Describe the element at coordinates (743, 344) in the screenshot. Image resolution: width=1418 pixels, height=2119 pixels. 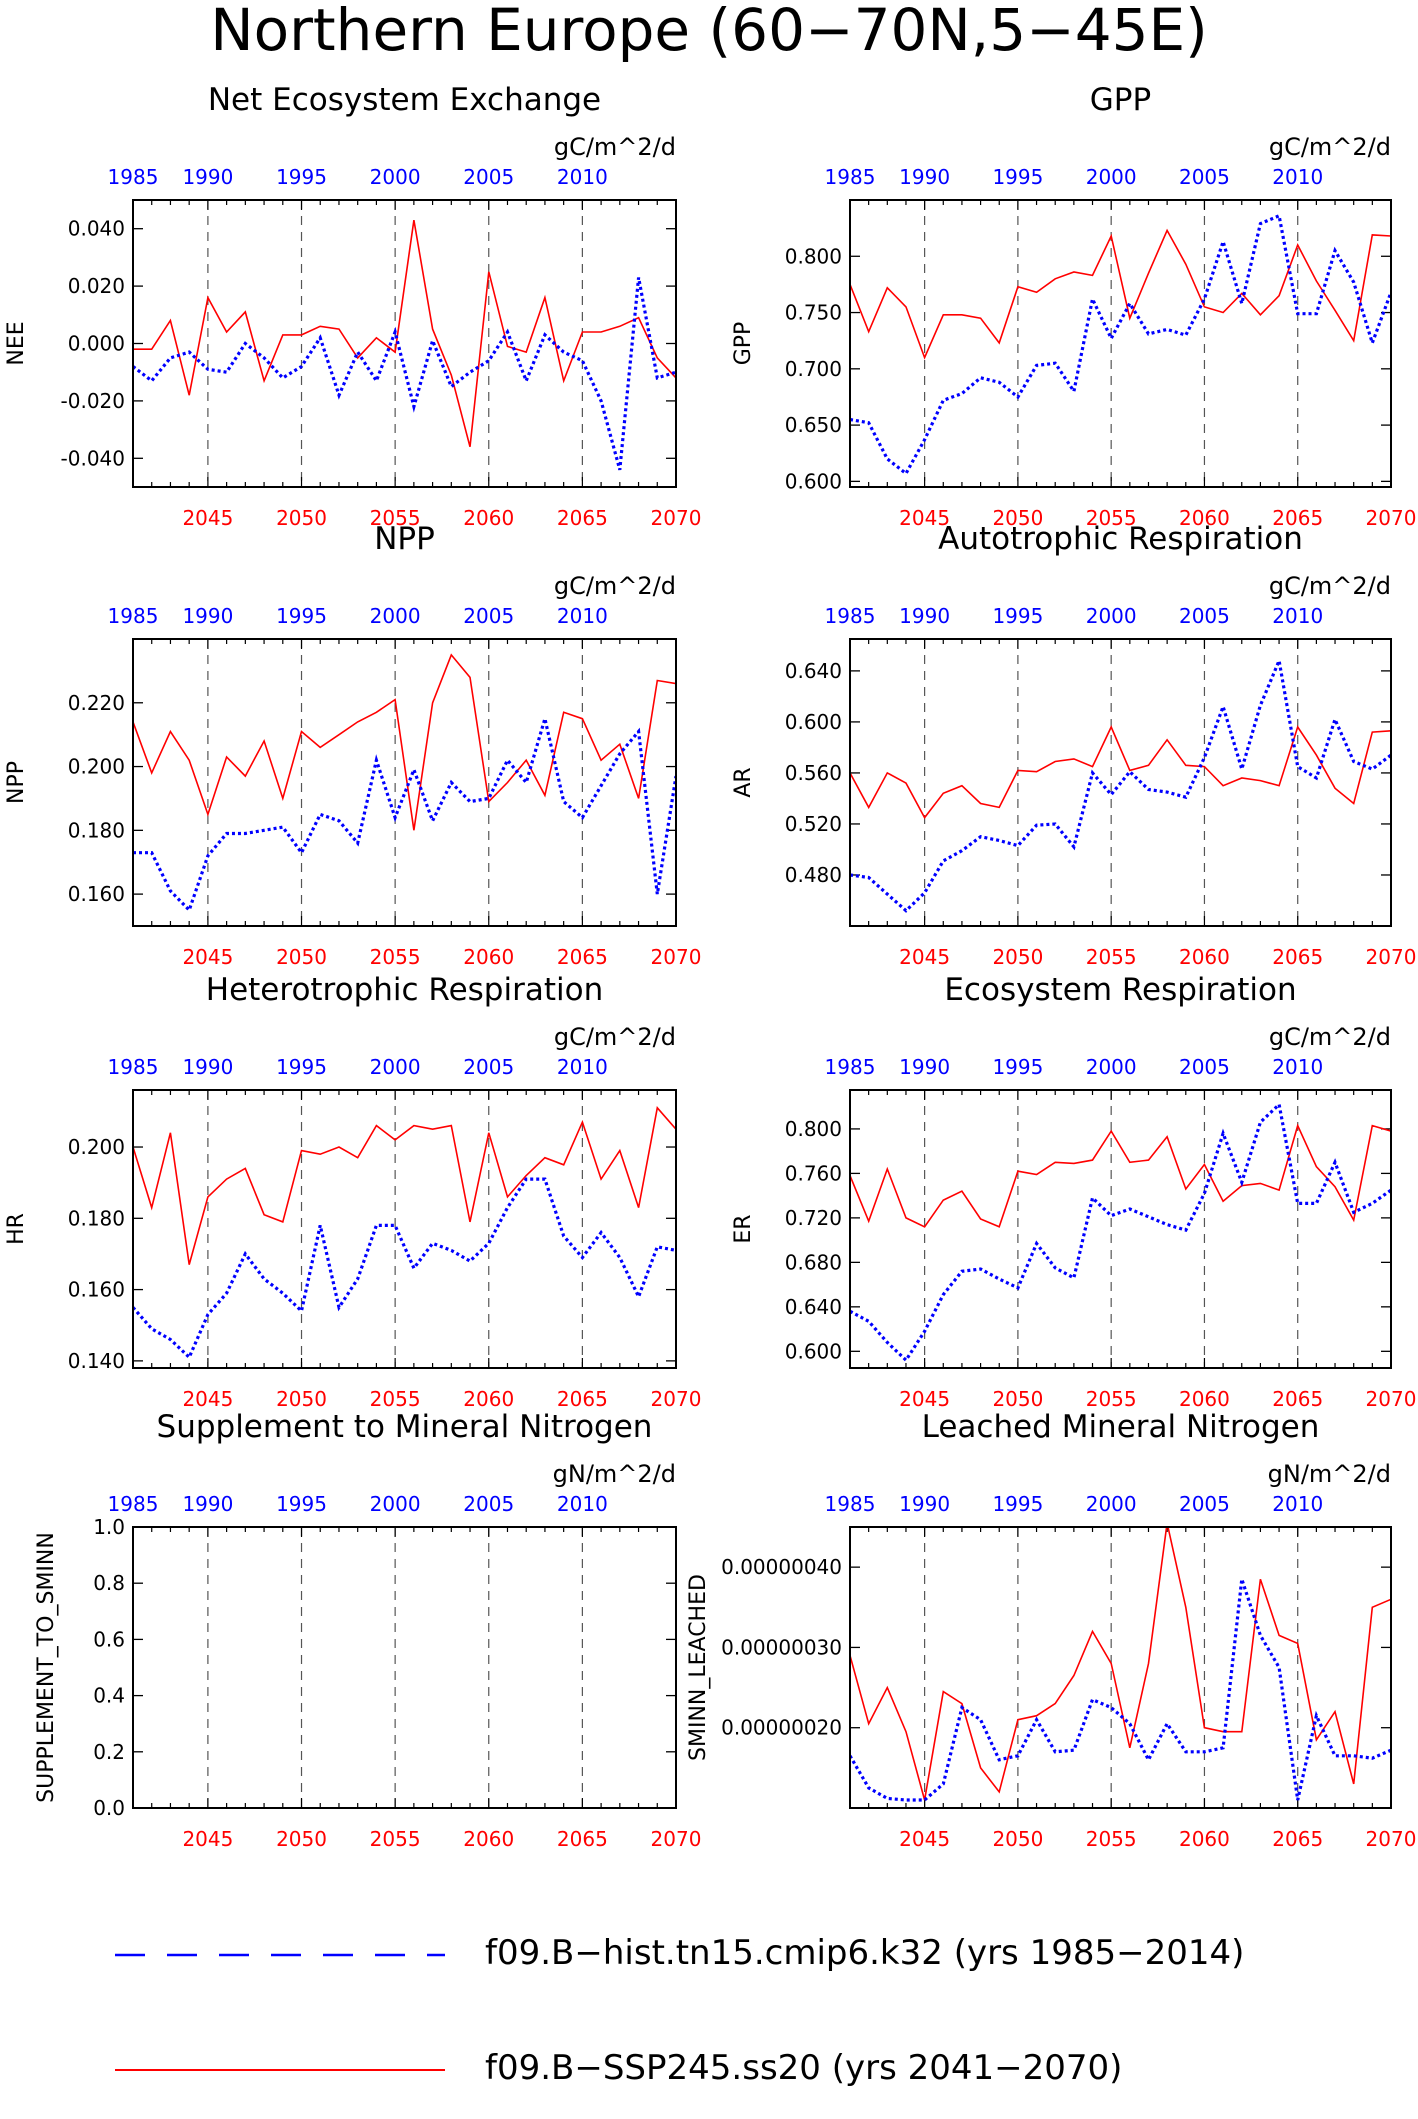
I see `y-axis-label: GPP` at that location.